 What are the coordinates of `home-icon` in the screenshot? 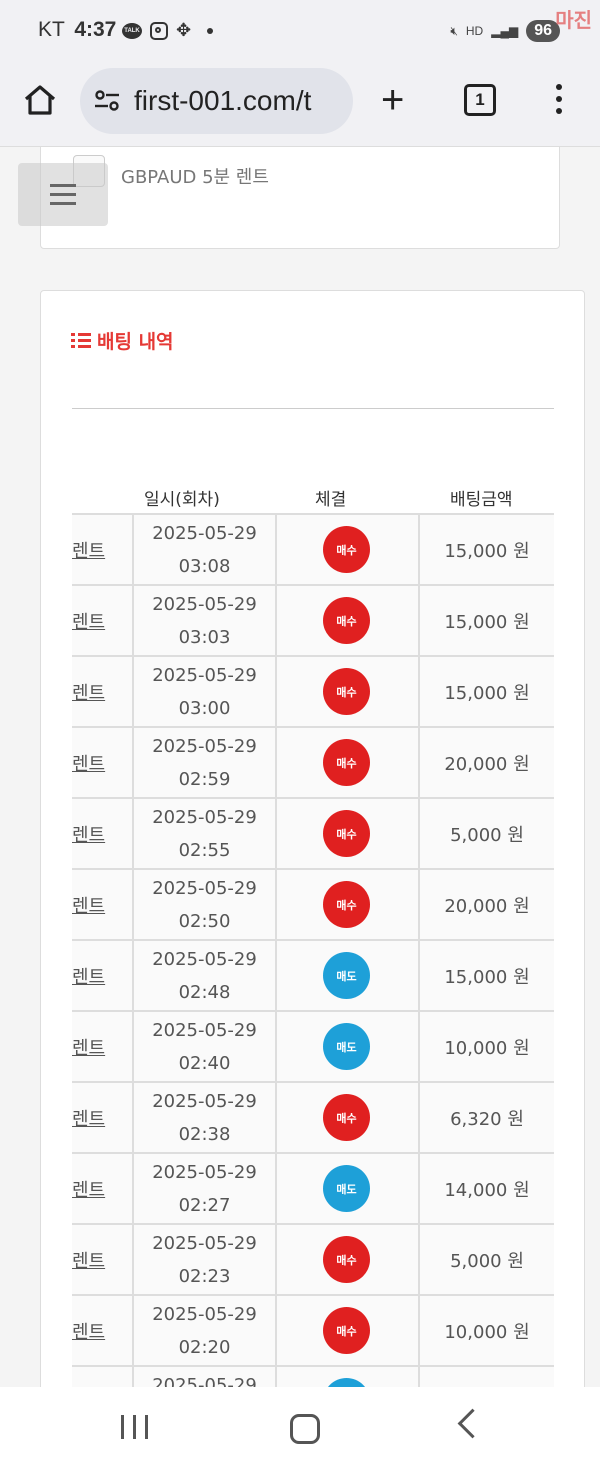 It's located at (40, 100).